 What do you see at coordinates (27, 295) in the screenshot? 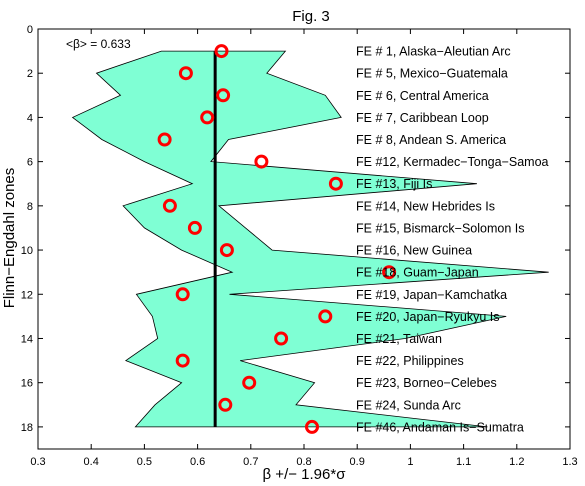
I see `y-tick-label: 12` at bounding box center [27, 295].